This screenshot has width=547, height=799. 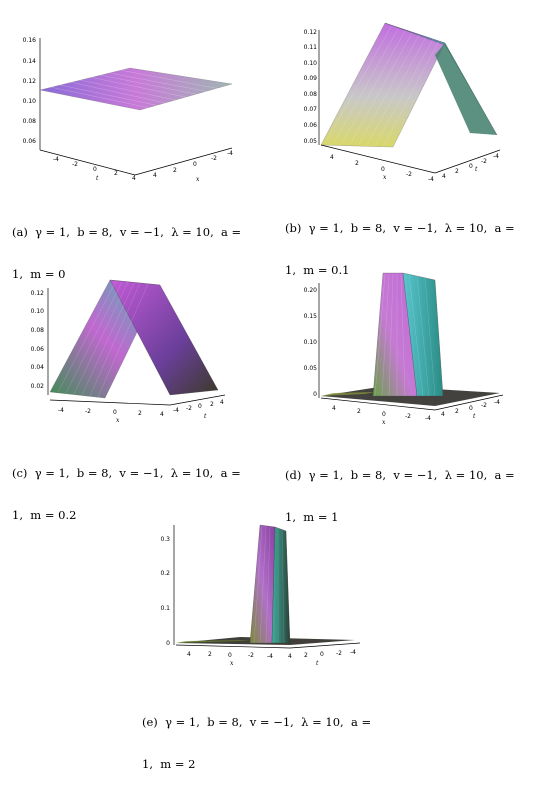 What do you see at coordinates (400, 475) in the screenshot?
I see `caption-line: (d) γ = 1, b = 8, v = −1, λ = 10, a =` at bounding box center [400, 475].